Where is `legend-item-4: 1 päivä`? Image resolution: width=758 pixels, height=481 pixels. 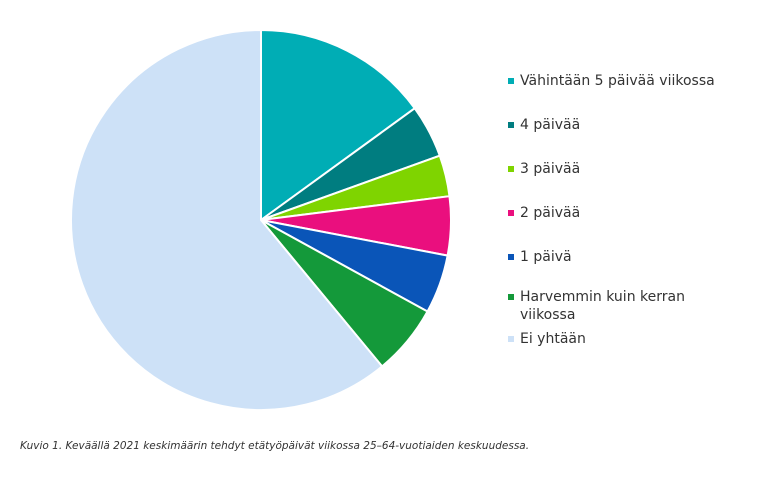
legend-item-4: 1 päivä is located at coordinates (625, 257).